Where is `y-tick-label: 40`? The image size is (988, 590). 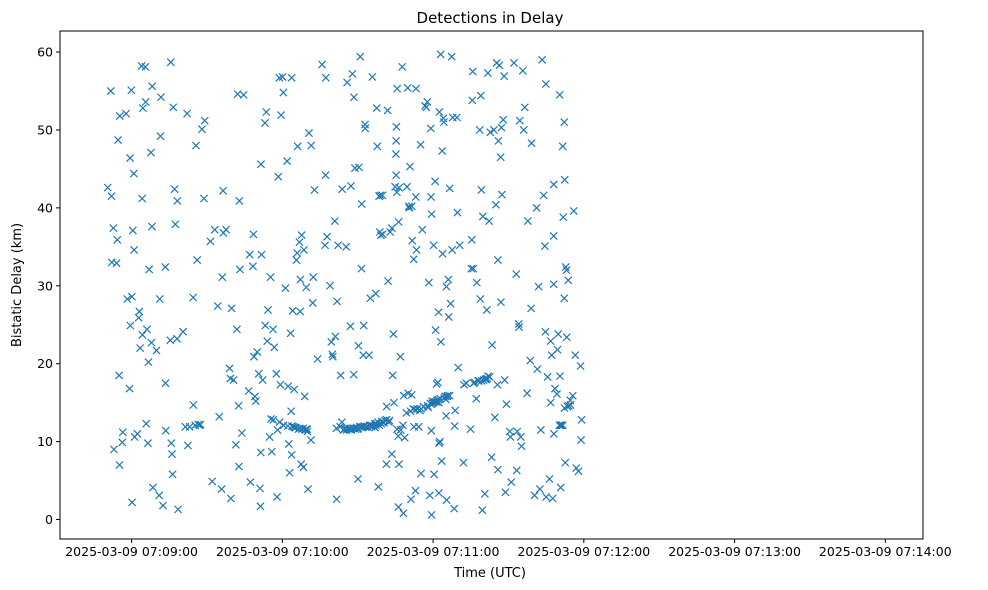
y-tick-label: 40 is located at coordinates (45, 207).